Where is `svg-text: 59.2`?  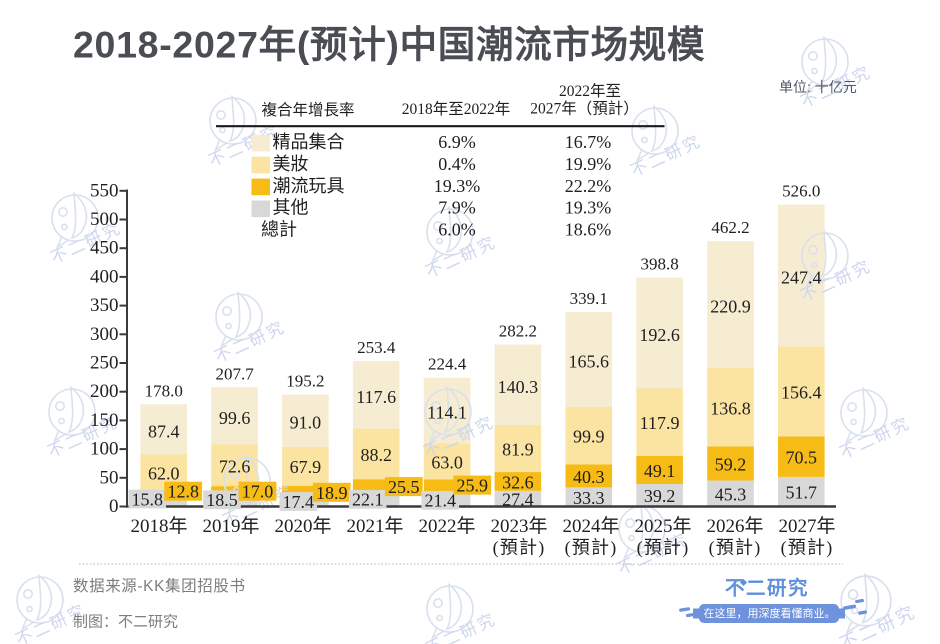
svg-text: 59.2 is located at coordinates (731, 465).